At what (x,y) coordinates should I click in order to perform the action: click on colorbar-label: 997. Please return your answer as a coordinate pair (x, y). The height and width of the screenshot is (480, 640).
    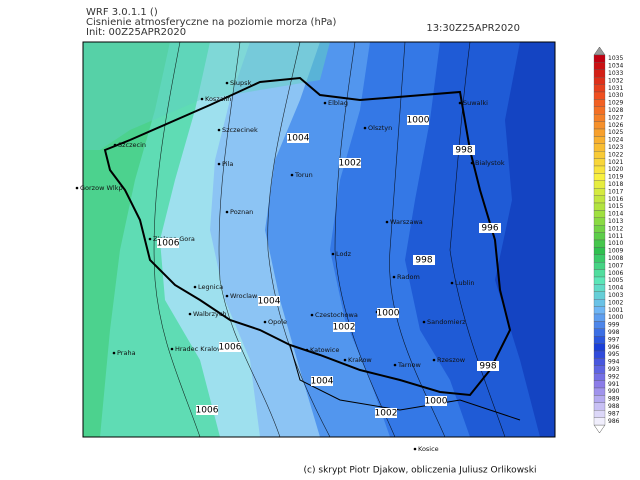
    Looking at the image, I should click on (614, 339).